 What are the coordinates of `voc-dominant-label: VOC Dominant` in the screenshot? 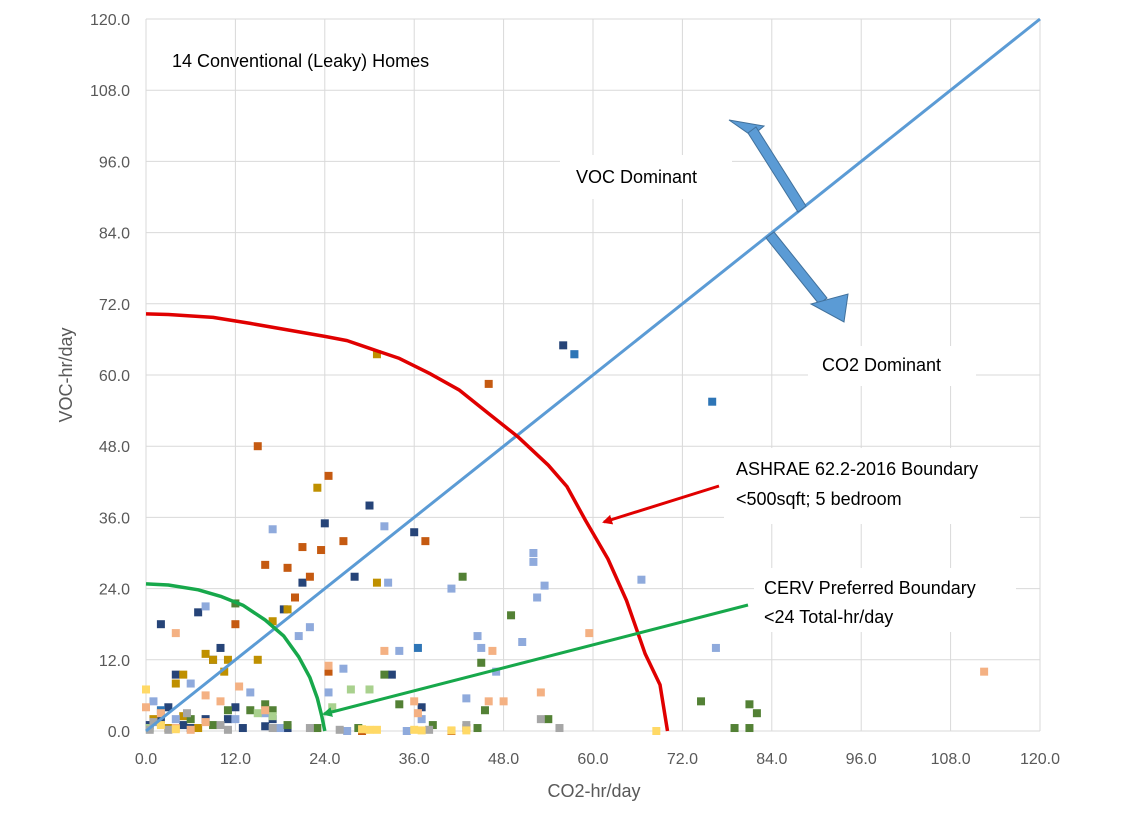 It's located at (636, 177).